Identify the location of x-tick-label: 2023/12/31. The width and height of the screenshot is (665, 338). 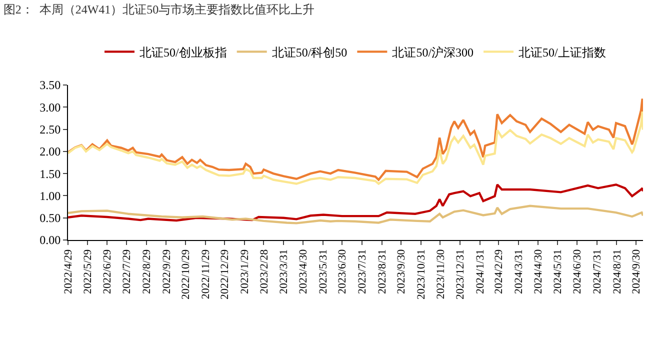
(460, 274).